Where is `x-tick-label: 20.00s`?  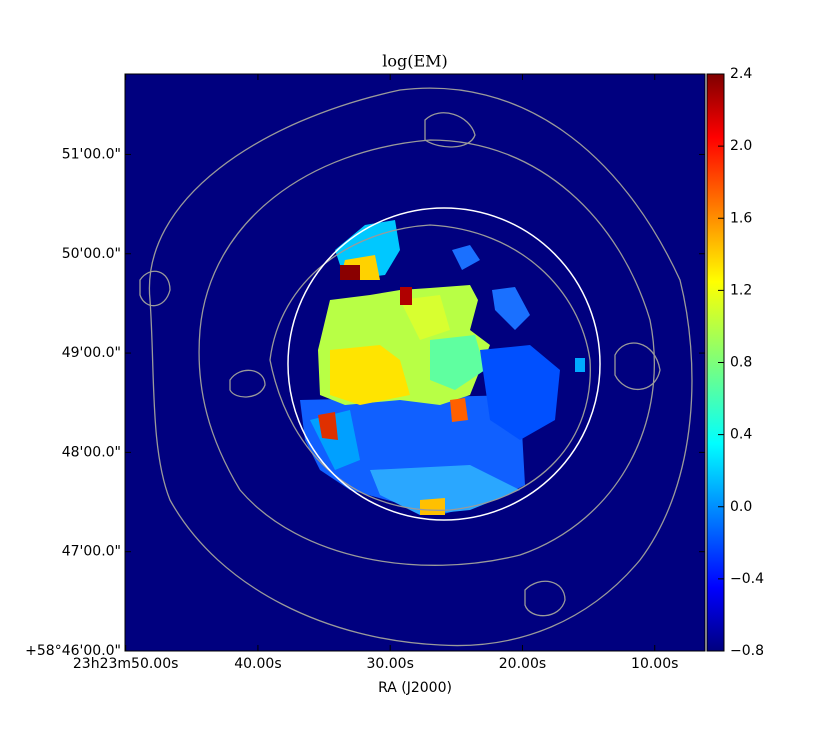
x-tick-label: 20.00s is located at coordinates (522, 664).